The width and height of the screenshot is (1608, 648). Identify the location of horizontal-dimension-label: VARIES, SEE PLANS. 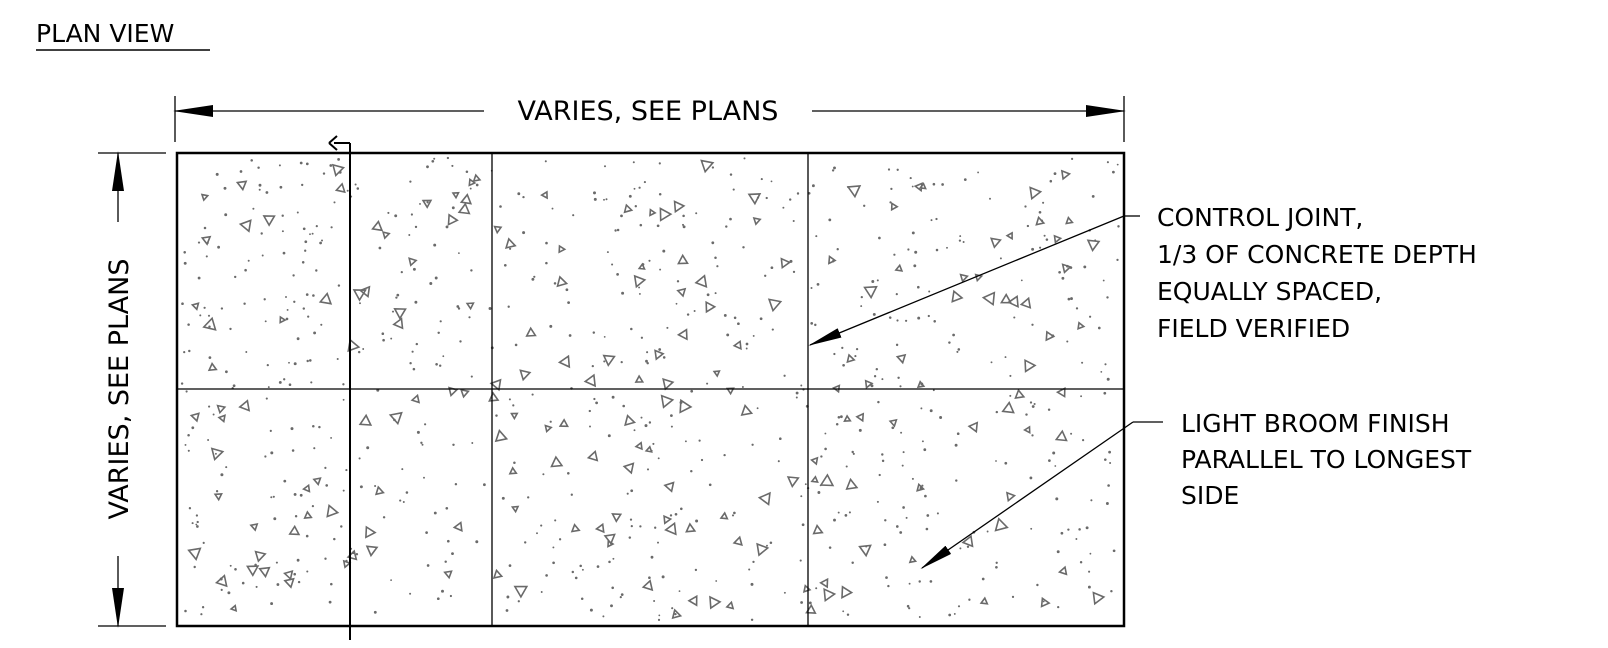
(648, 111).